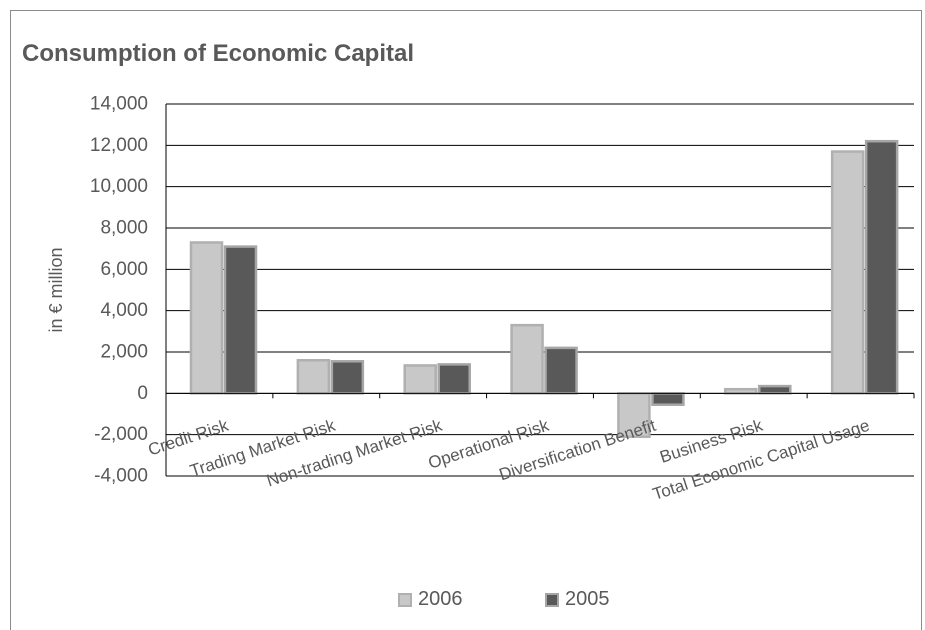 This screenshot has height=630, width=925. What do you see at coordinates (347, 377) in the screenshot?
I see `bar-2005-trading-market-risk` at bounding box center [347, 377].